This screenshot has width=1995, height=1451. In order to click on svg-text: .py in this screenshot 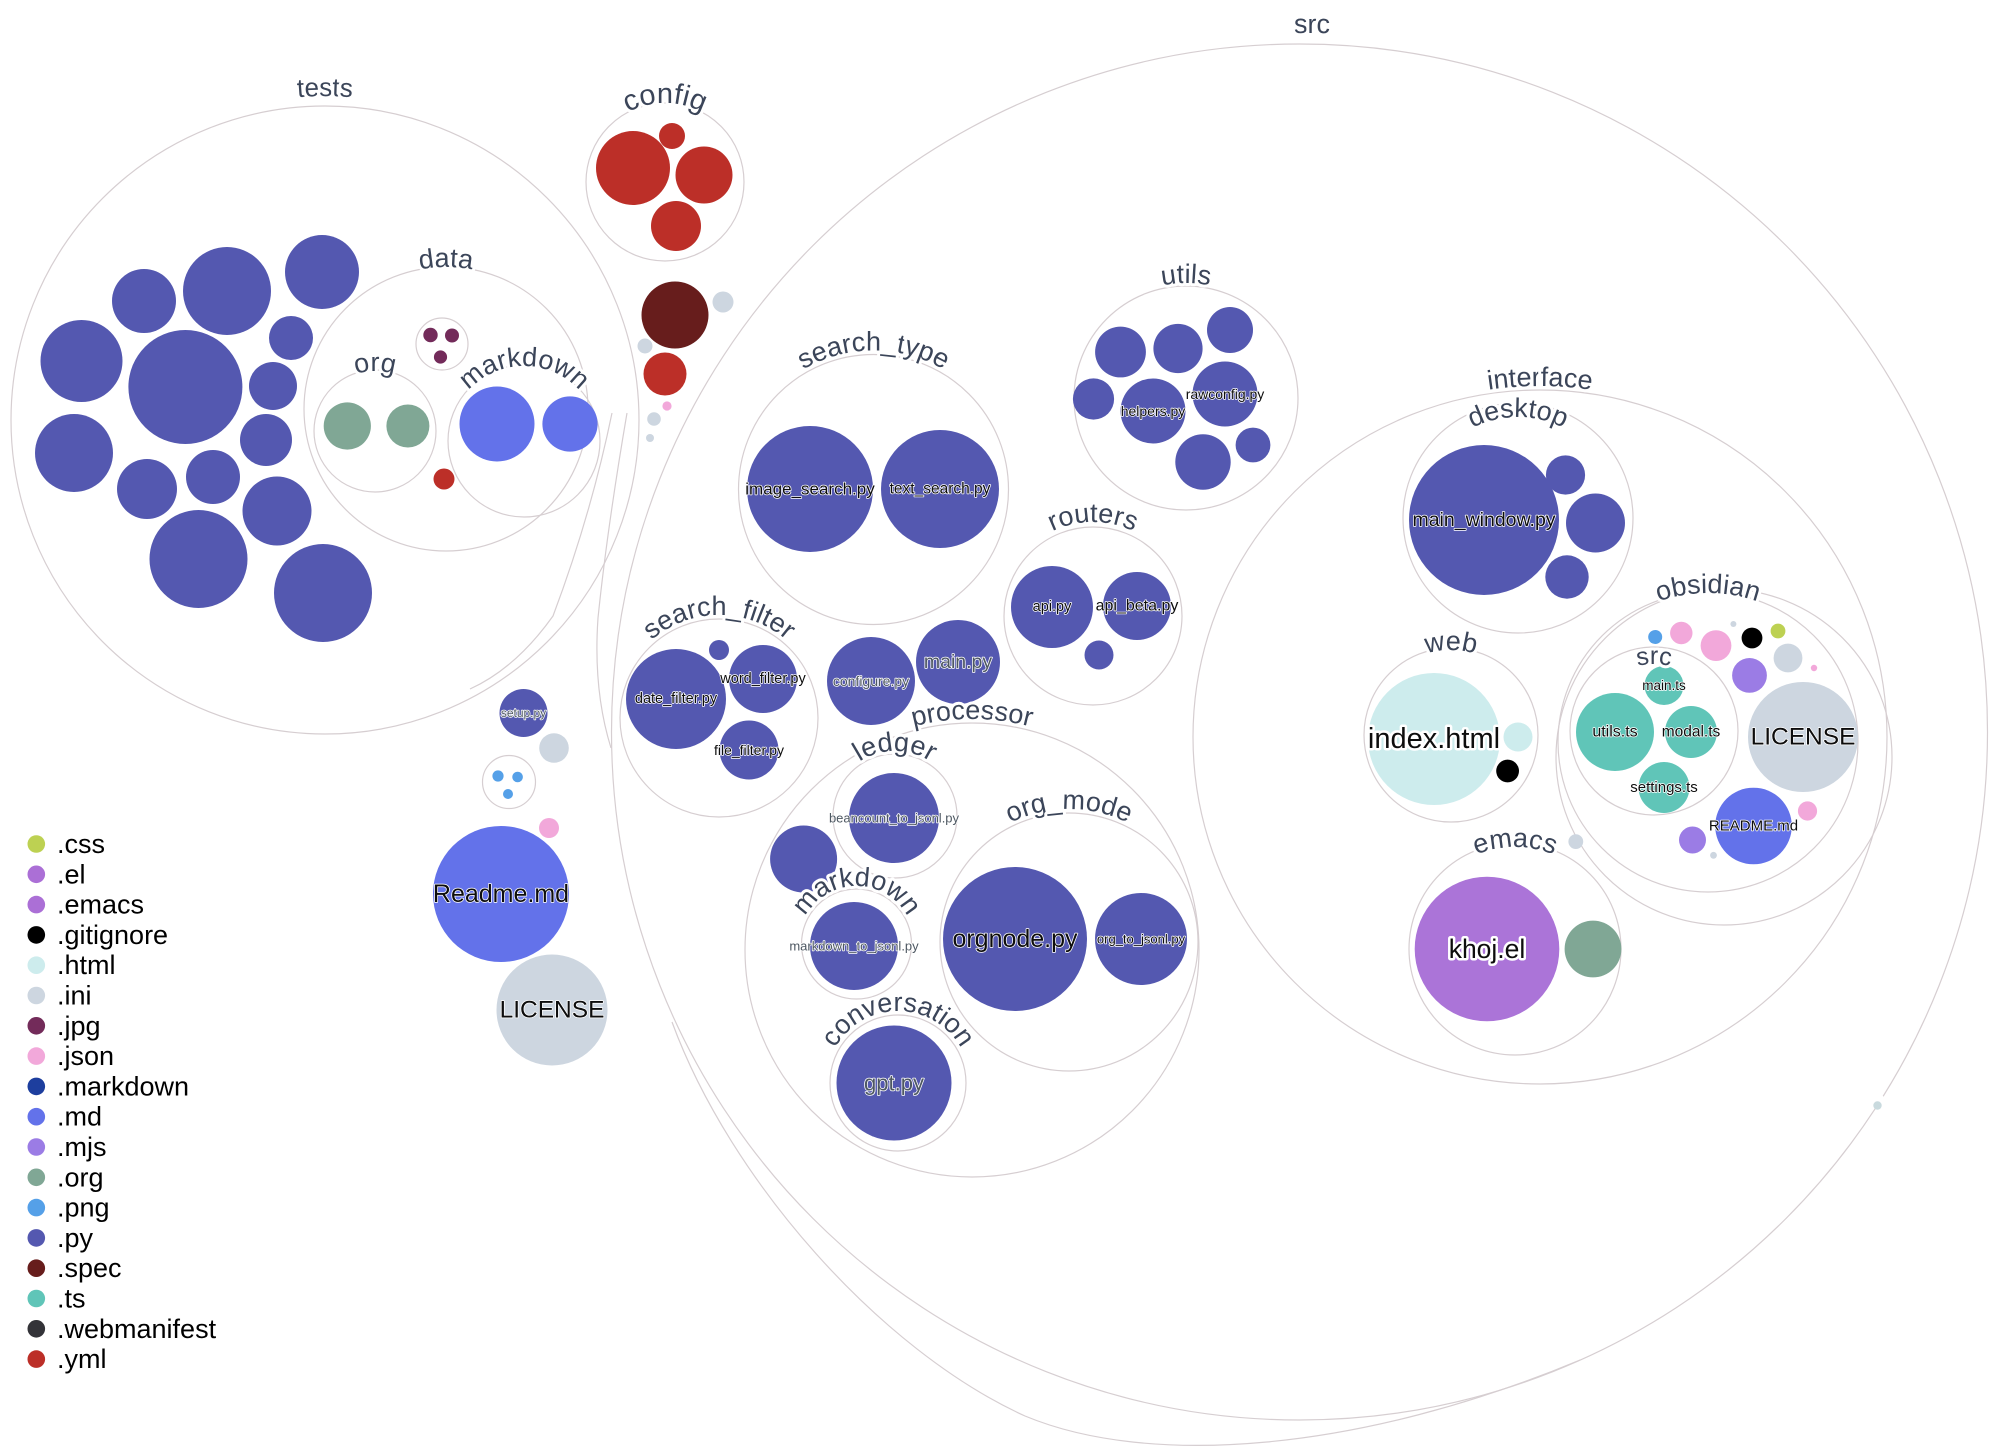, I will do `click(75, 1238)`.